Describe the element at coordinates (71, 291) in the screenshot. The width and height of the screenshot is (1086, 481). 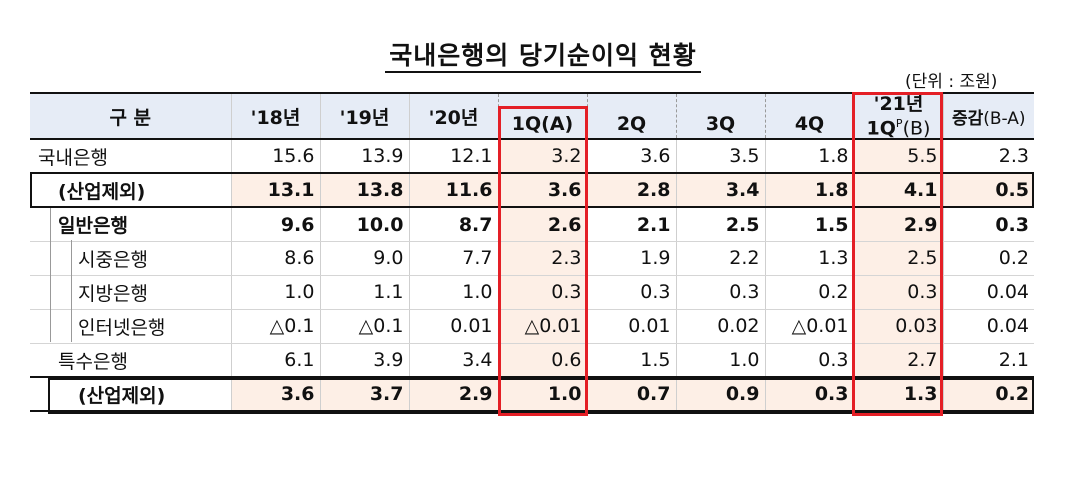
I see `subgroup-indent-line` at that location.